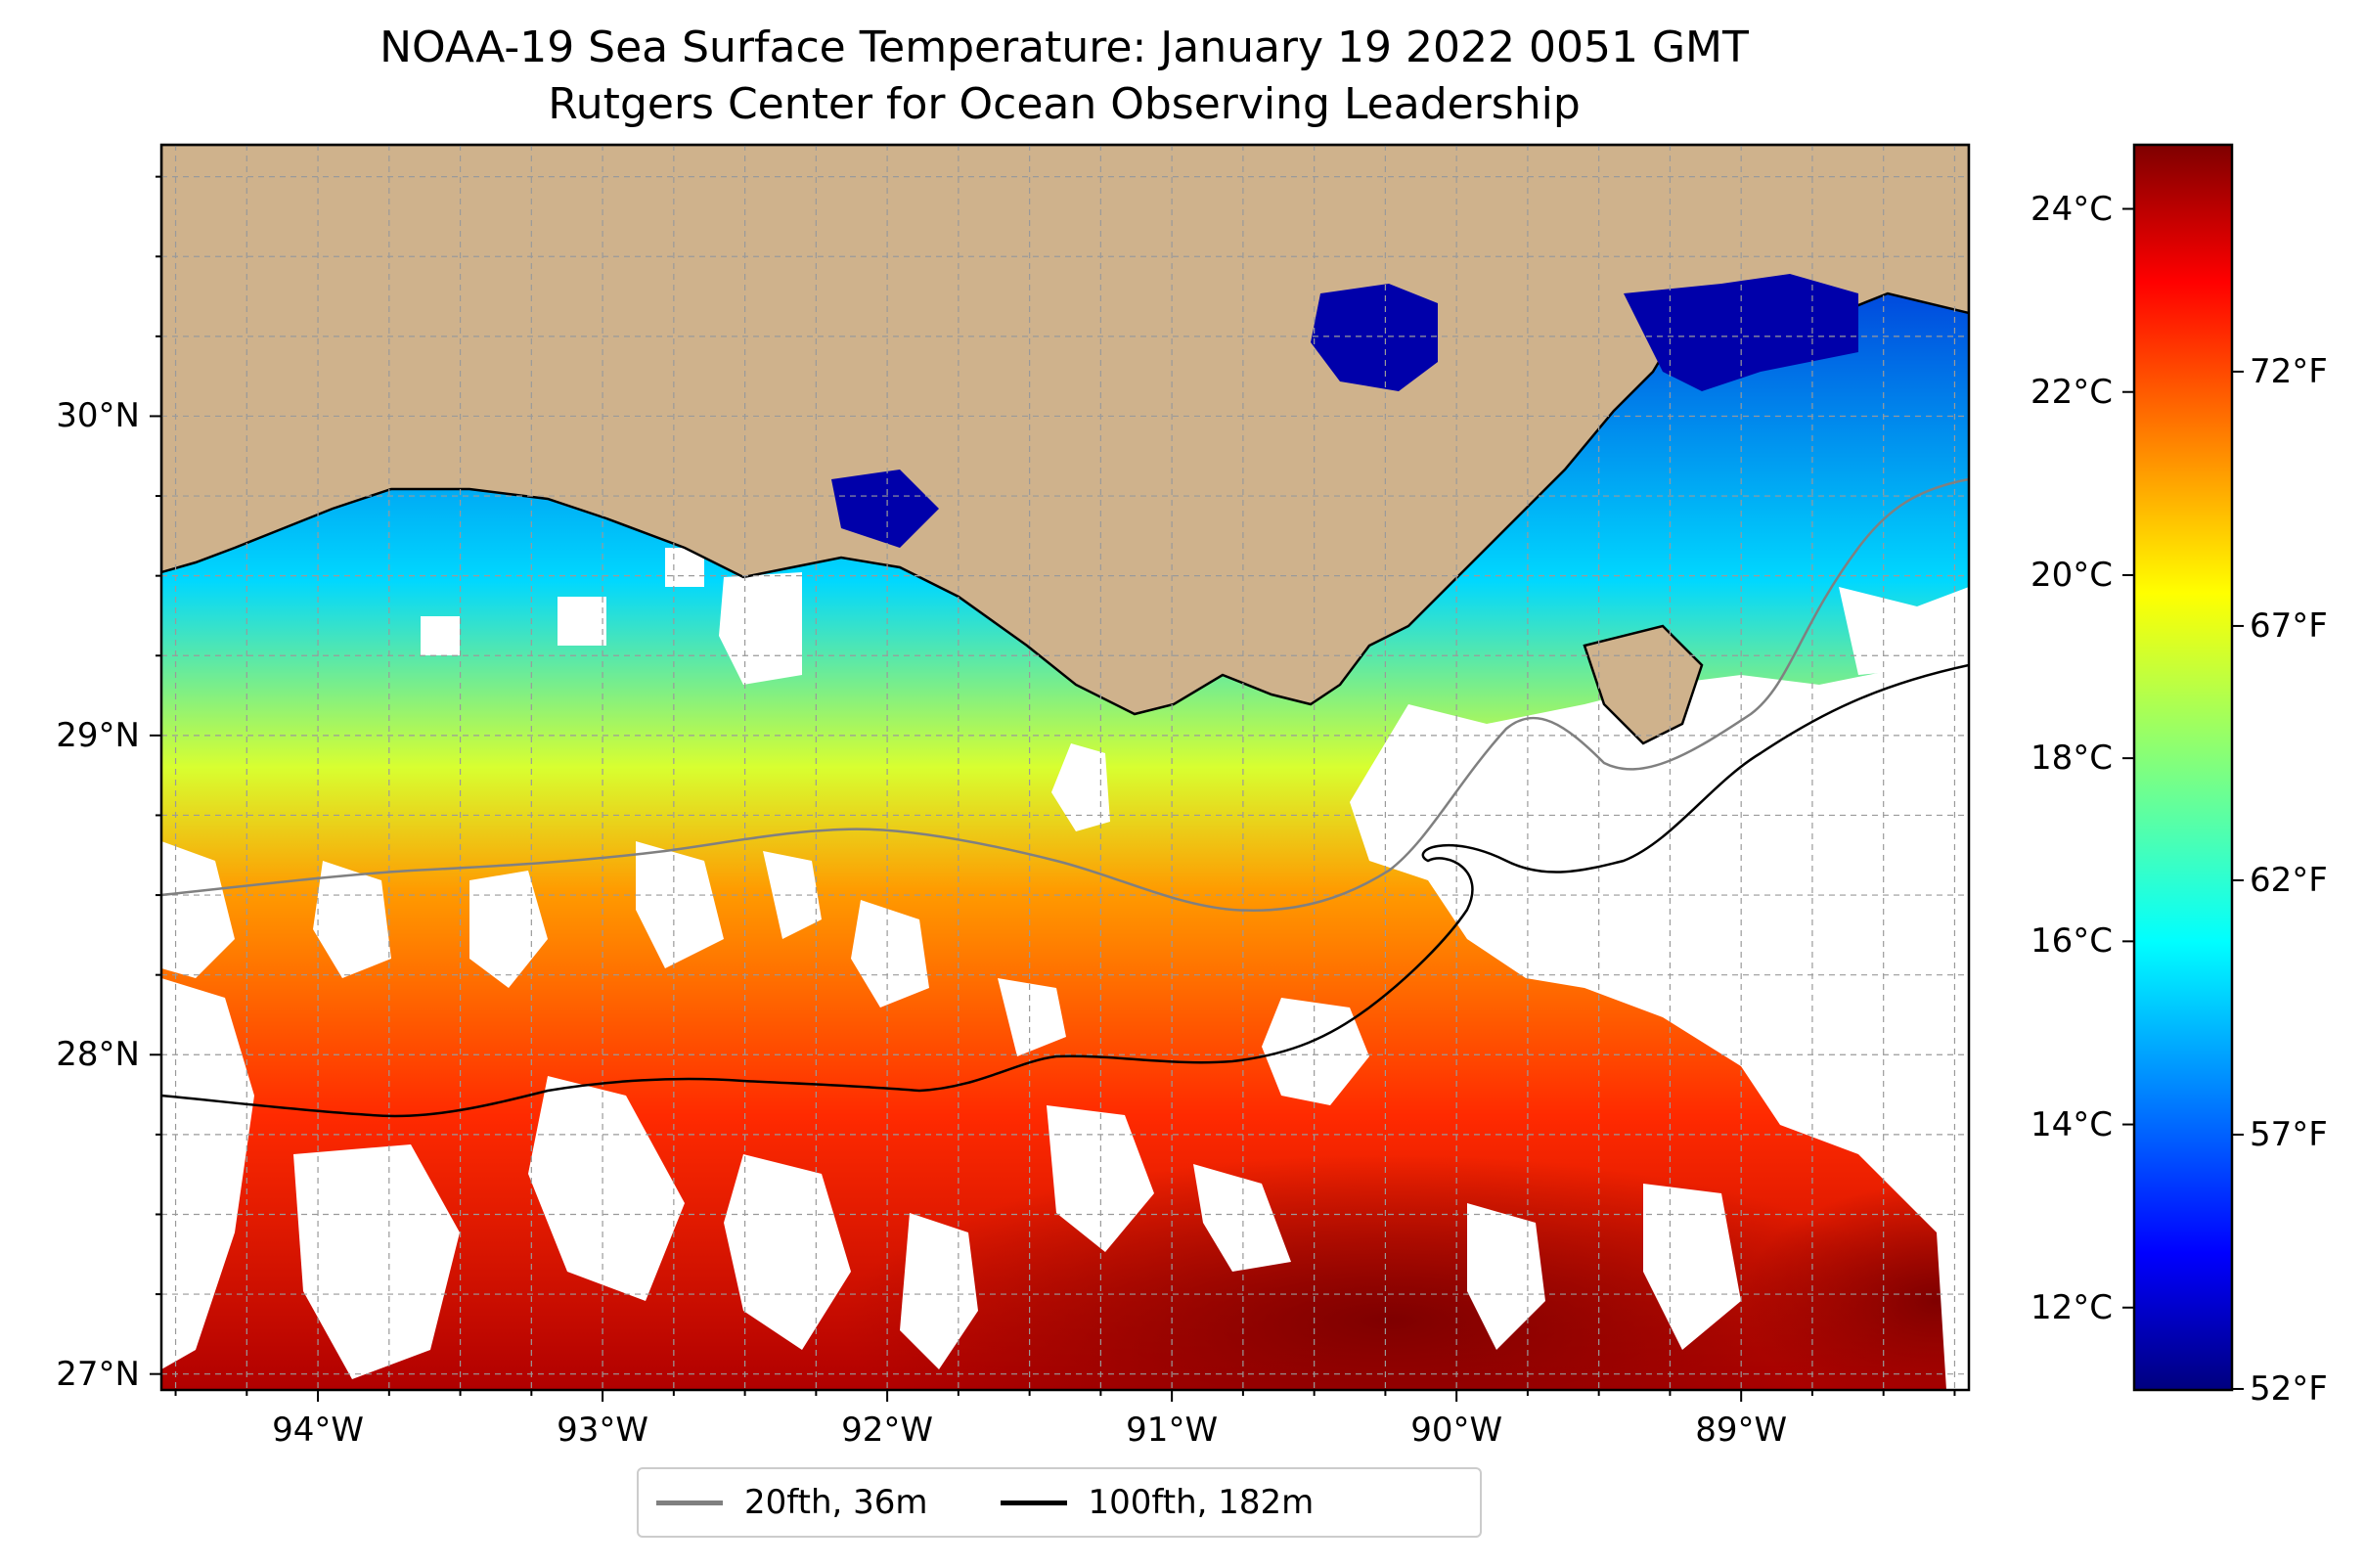 The image size is (2365, 1568). What do you see at coordinates (2183, 767) in the screenshot?
I see `colorbar` at bounding box center [2183, 767].